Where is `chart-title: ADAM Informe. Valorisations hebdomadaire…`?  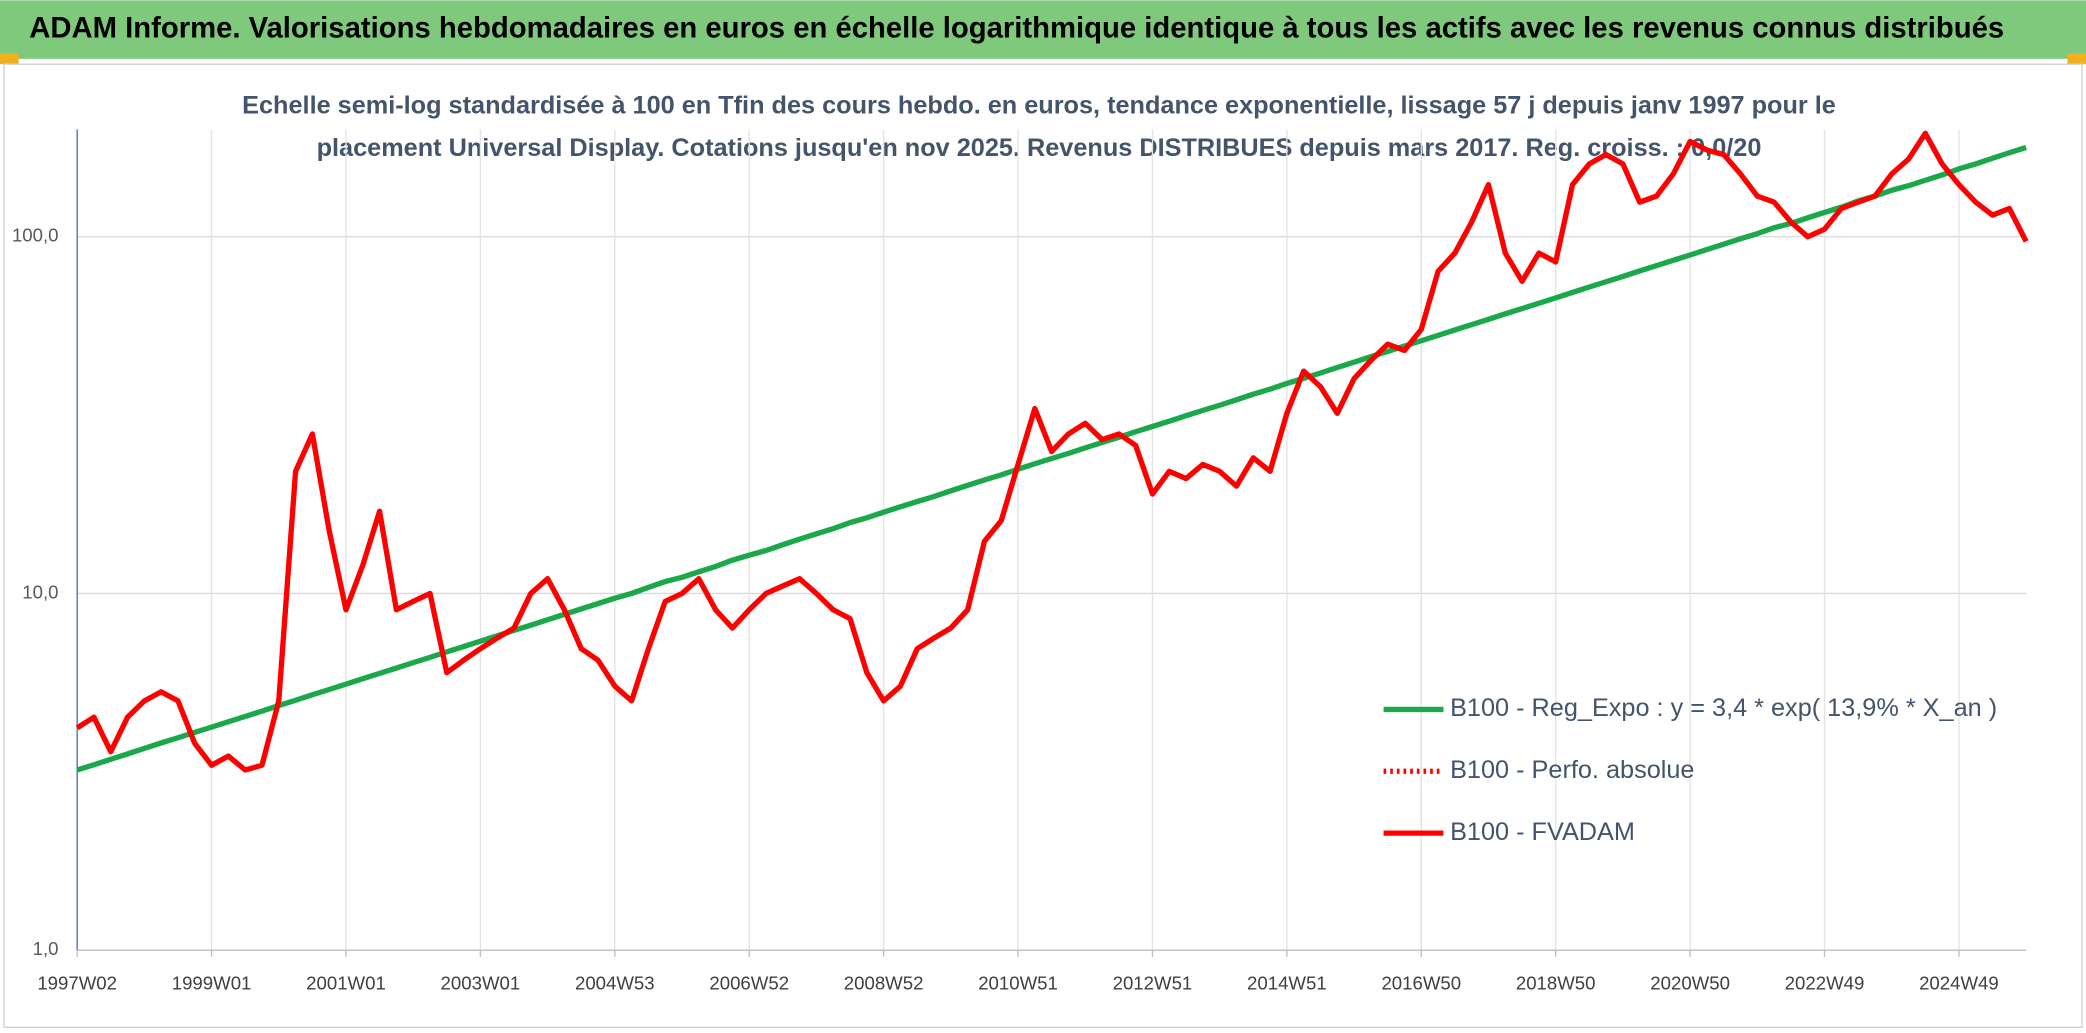
chart-title: ADAM Informe. Valorisations hebdomadaire… is located at coordinates (1016, 28).